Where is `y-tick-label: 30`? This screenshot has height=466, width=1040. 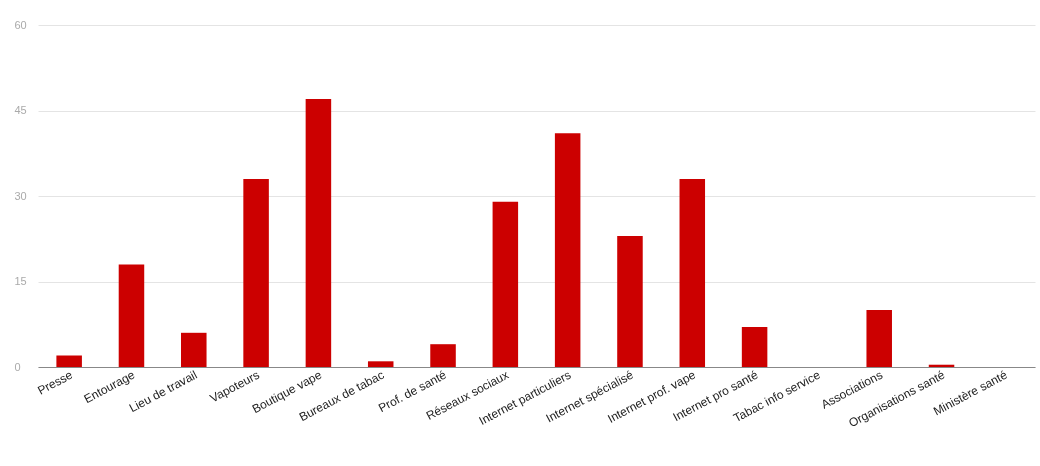
y-tick-label: 30 is located at coordinates (20, 195).